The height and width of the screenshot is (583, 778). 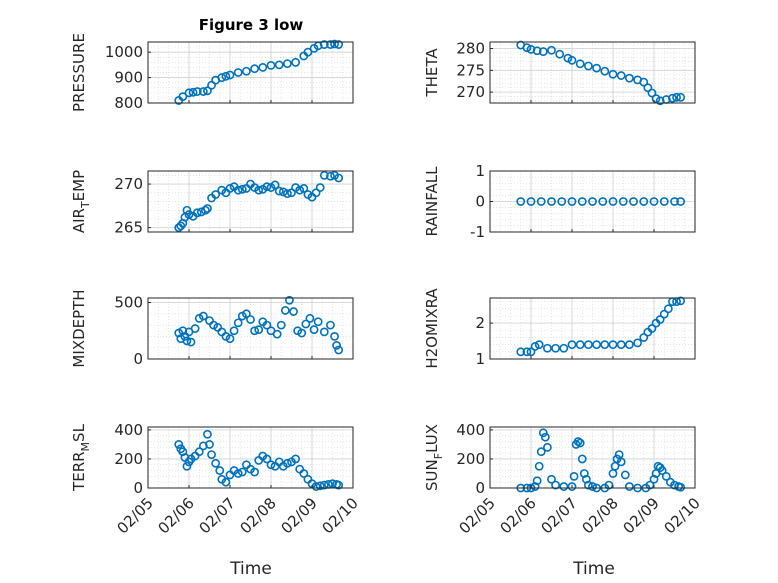 What do you see at coordinates (600, 515) in the screenshot?
I see `x-tick-label: 02/08` at bounding box center [600, 515].